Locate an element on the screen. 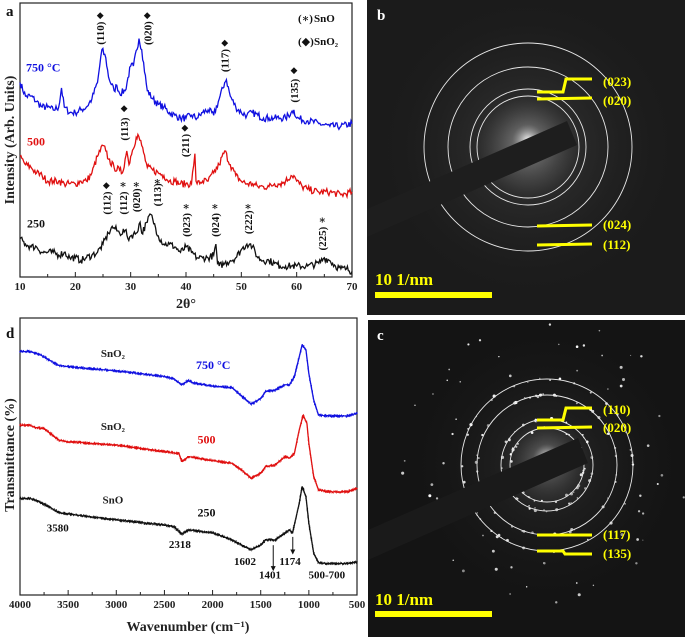 This screenshot has width=685, height=637. peak-label: (135) is located at coordinates (295, 90).